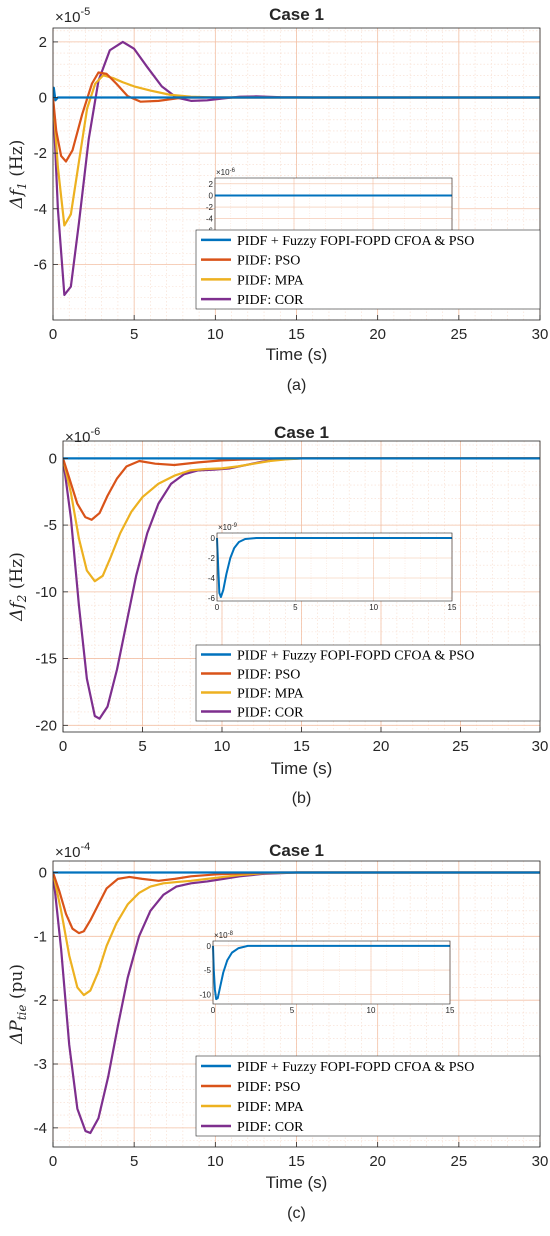  Describe the element at coordinates (43, 42) in the screenshot. I see `y-tick-label: 2` at that location.